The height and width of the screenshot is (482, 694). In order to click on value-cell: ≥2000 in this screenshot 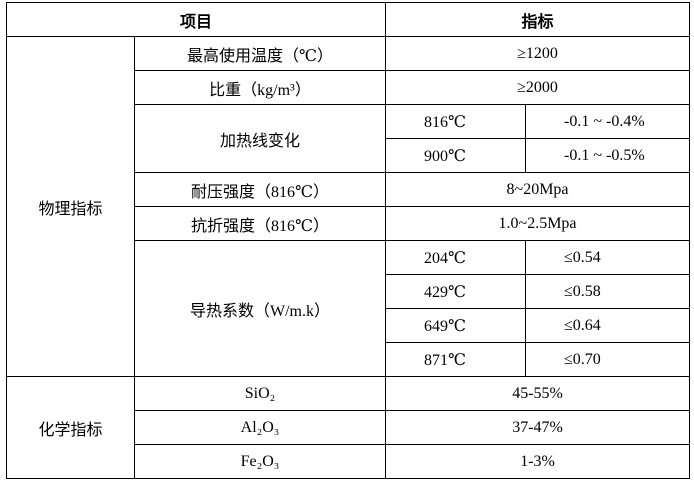, I will do `click(538, 87)`.